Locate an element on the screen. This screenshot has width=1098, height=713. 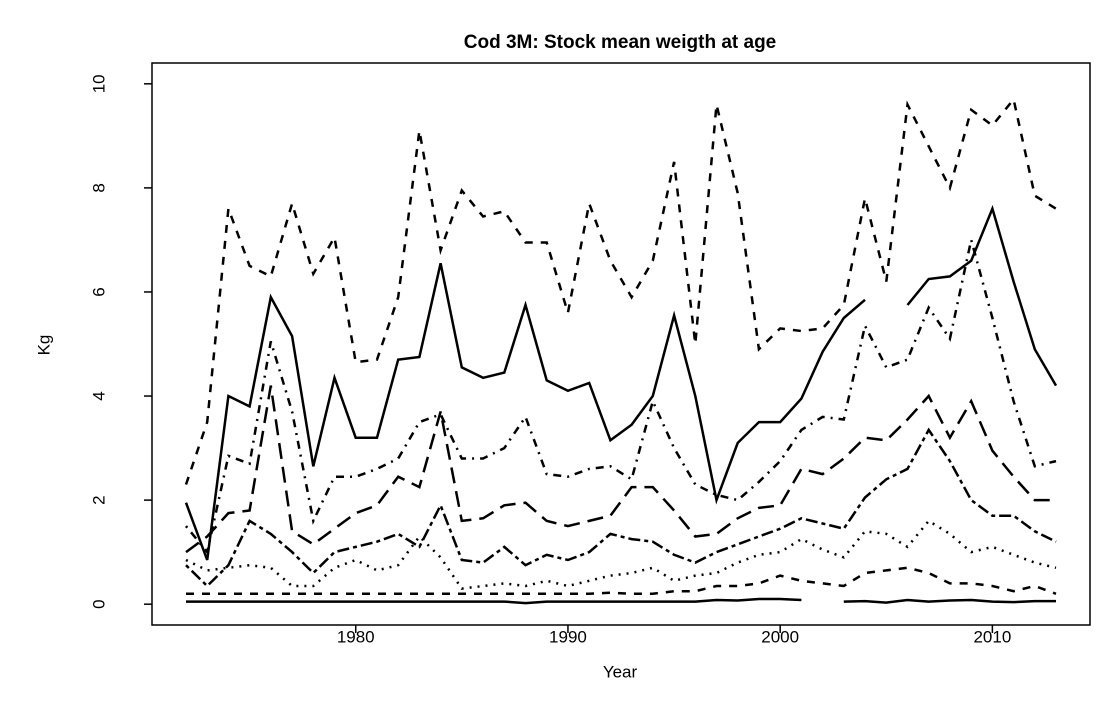
x-tick-label: 2010 is located at coordinates (992, 636).